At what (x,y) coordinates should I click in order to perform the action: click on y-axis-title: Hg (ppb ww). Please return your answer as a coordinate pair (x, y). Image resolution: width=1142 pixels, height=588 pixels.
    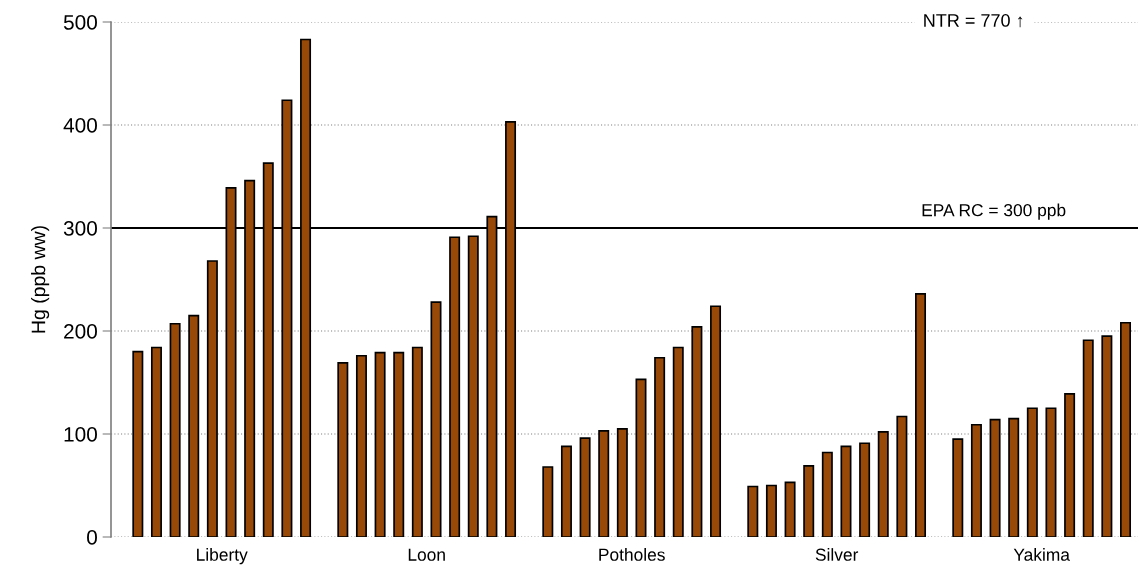
    Looking at the image, I should click on (40, 279).